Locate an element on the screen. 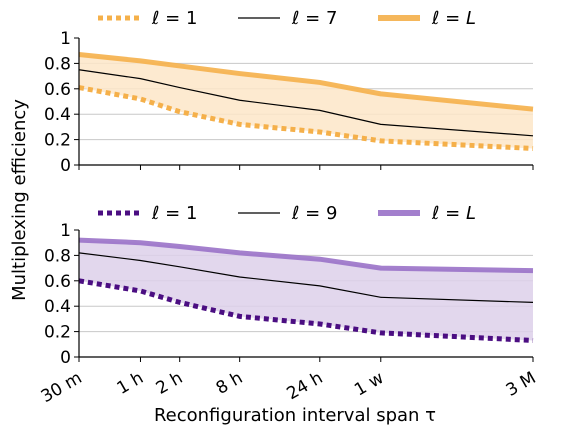  legend-label: ℓ = 7 is located at coordinates (314, 18).